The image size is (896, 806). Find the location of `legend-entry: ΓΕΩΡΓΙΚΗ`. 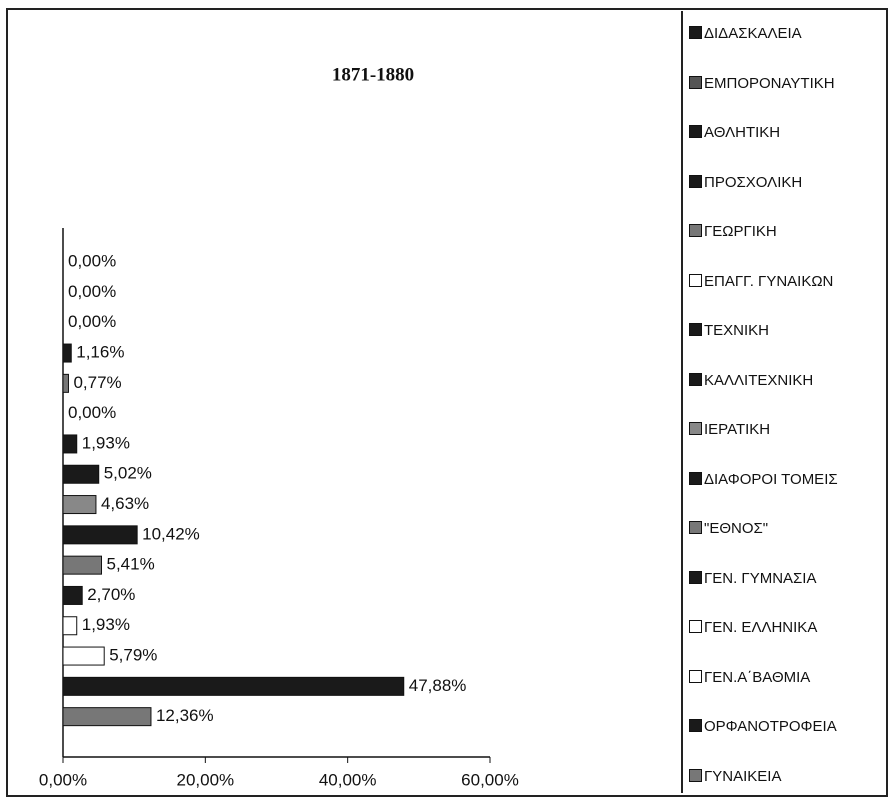

legend-entry: ΓΕΩΡΓΙΚΗ is located at coordinates (784, 231).